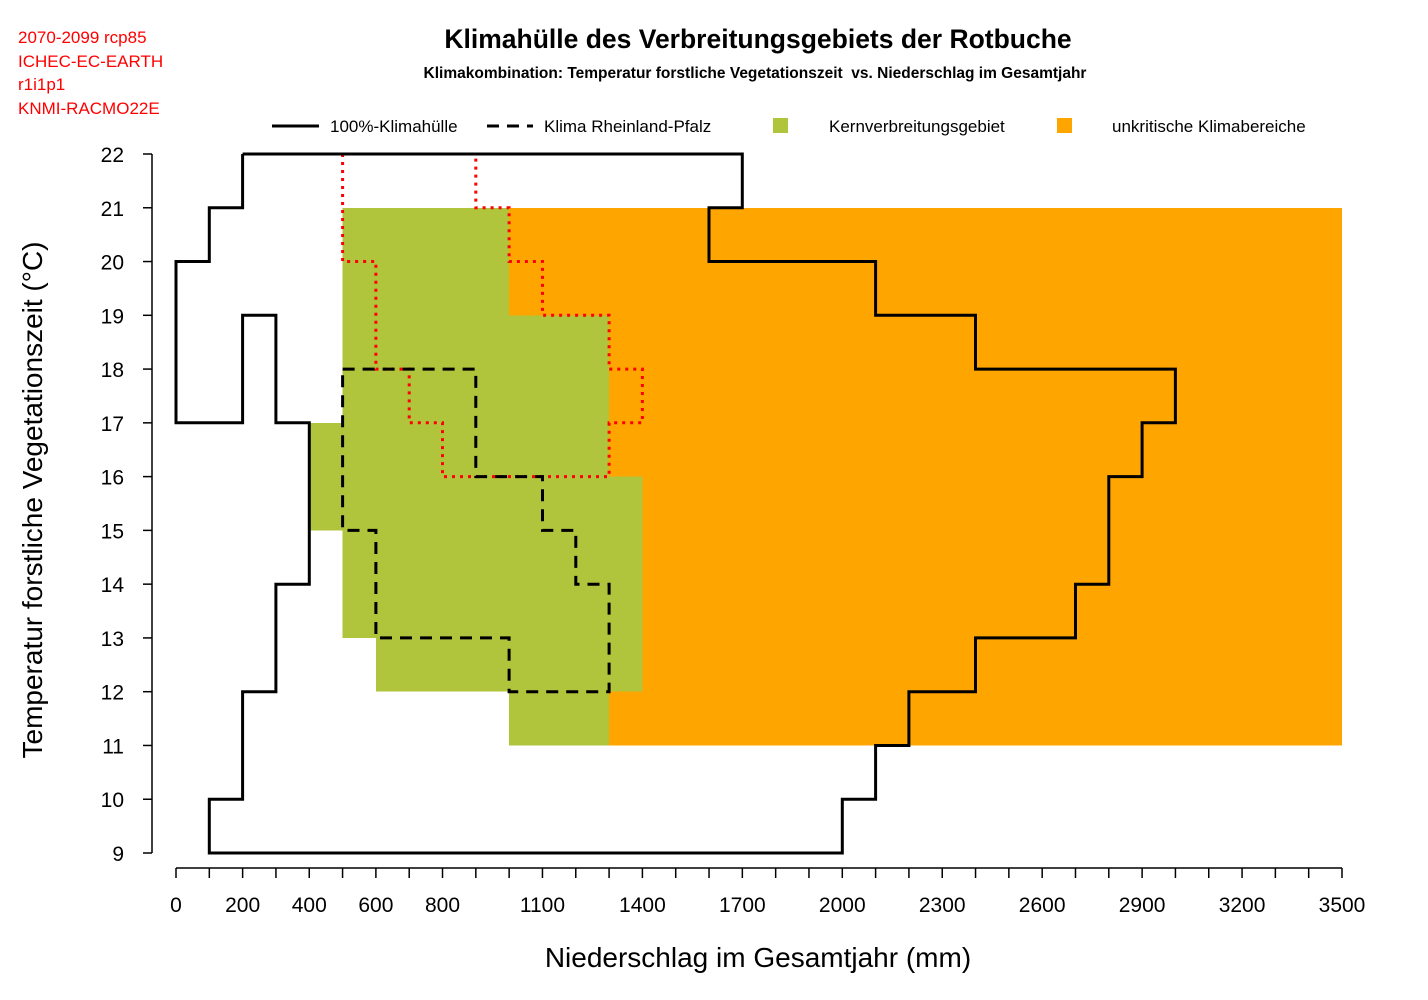 The width and height of the screenshot is (1428, 1000). Describe the element at coordinates (780, 125) in the screenshot. I see `legend-kern-square-icon` at that location.